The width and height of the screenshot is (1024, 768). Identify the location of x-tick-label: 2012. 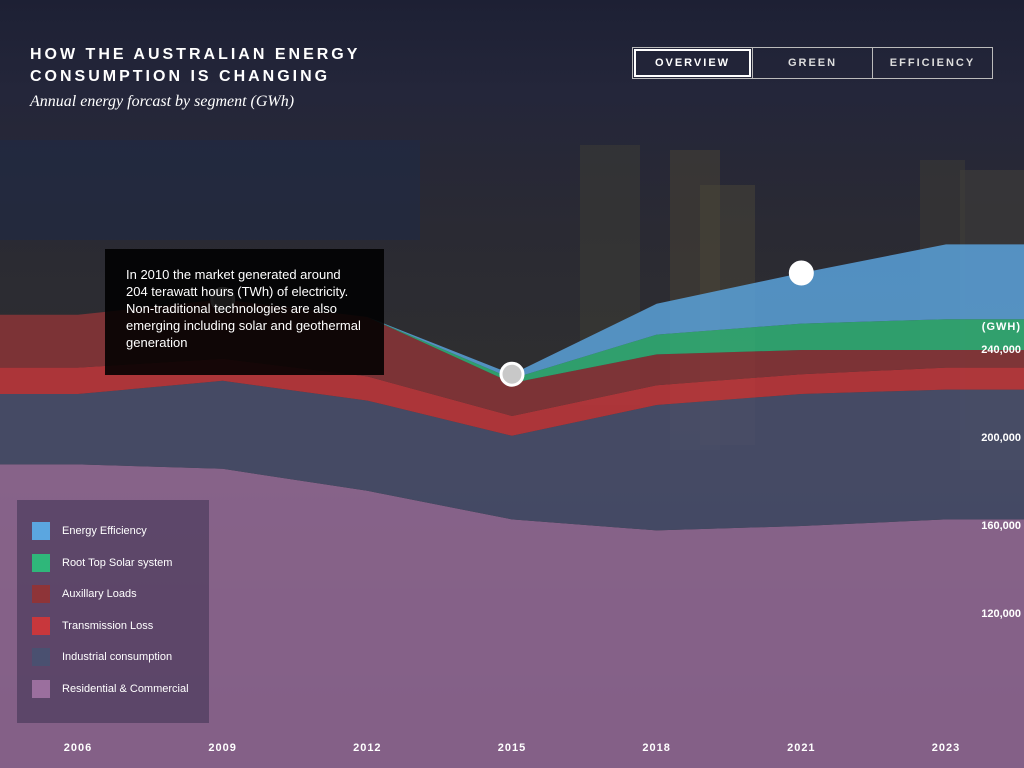
(367, 748).